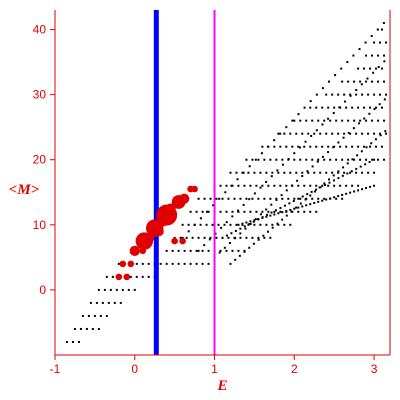  Describe the element at coordinates (294, 369) in the screenshot. I see `x-tick-label: 2` at that location.